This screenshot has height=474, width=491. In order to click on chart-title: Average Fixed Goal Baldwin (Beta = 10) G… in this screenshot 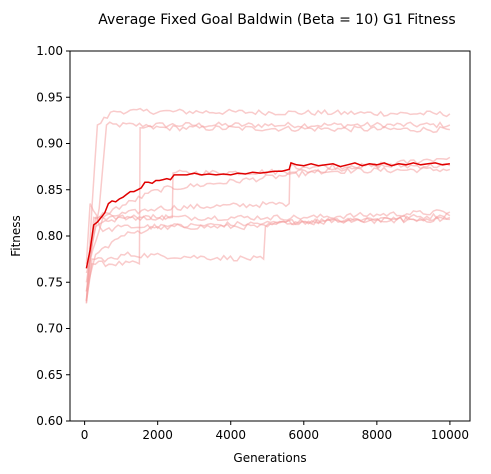, I will do `click(276, 20)`.